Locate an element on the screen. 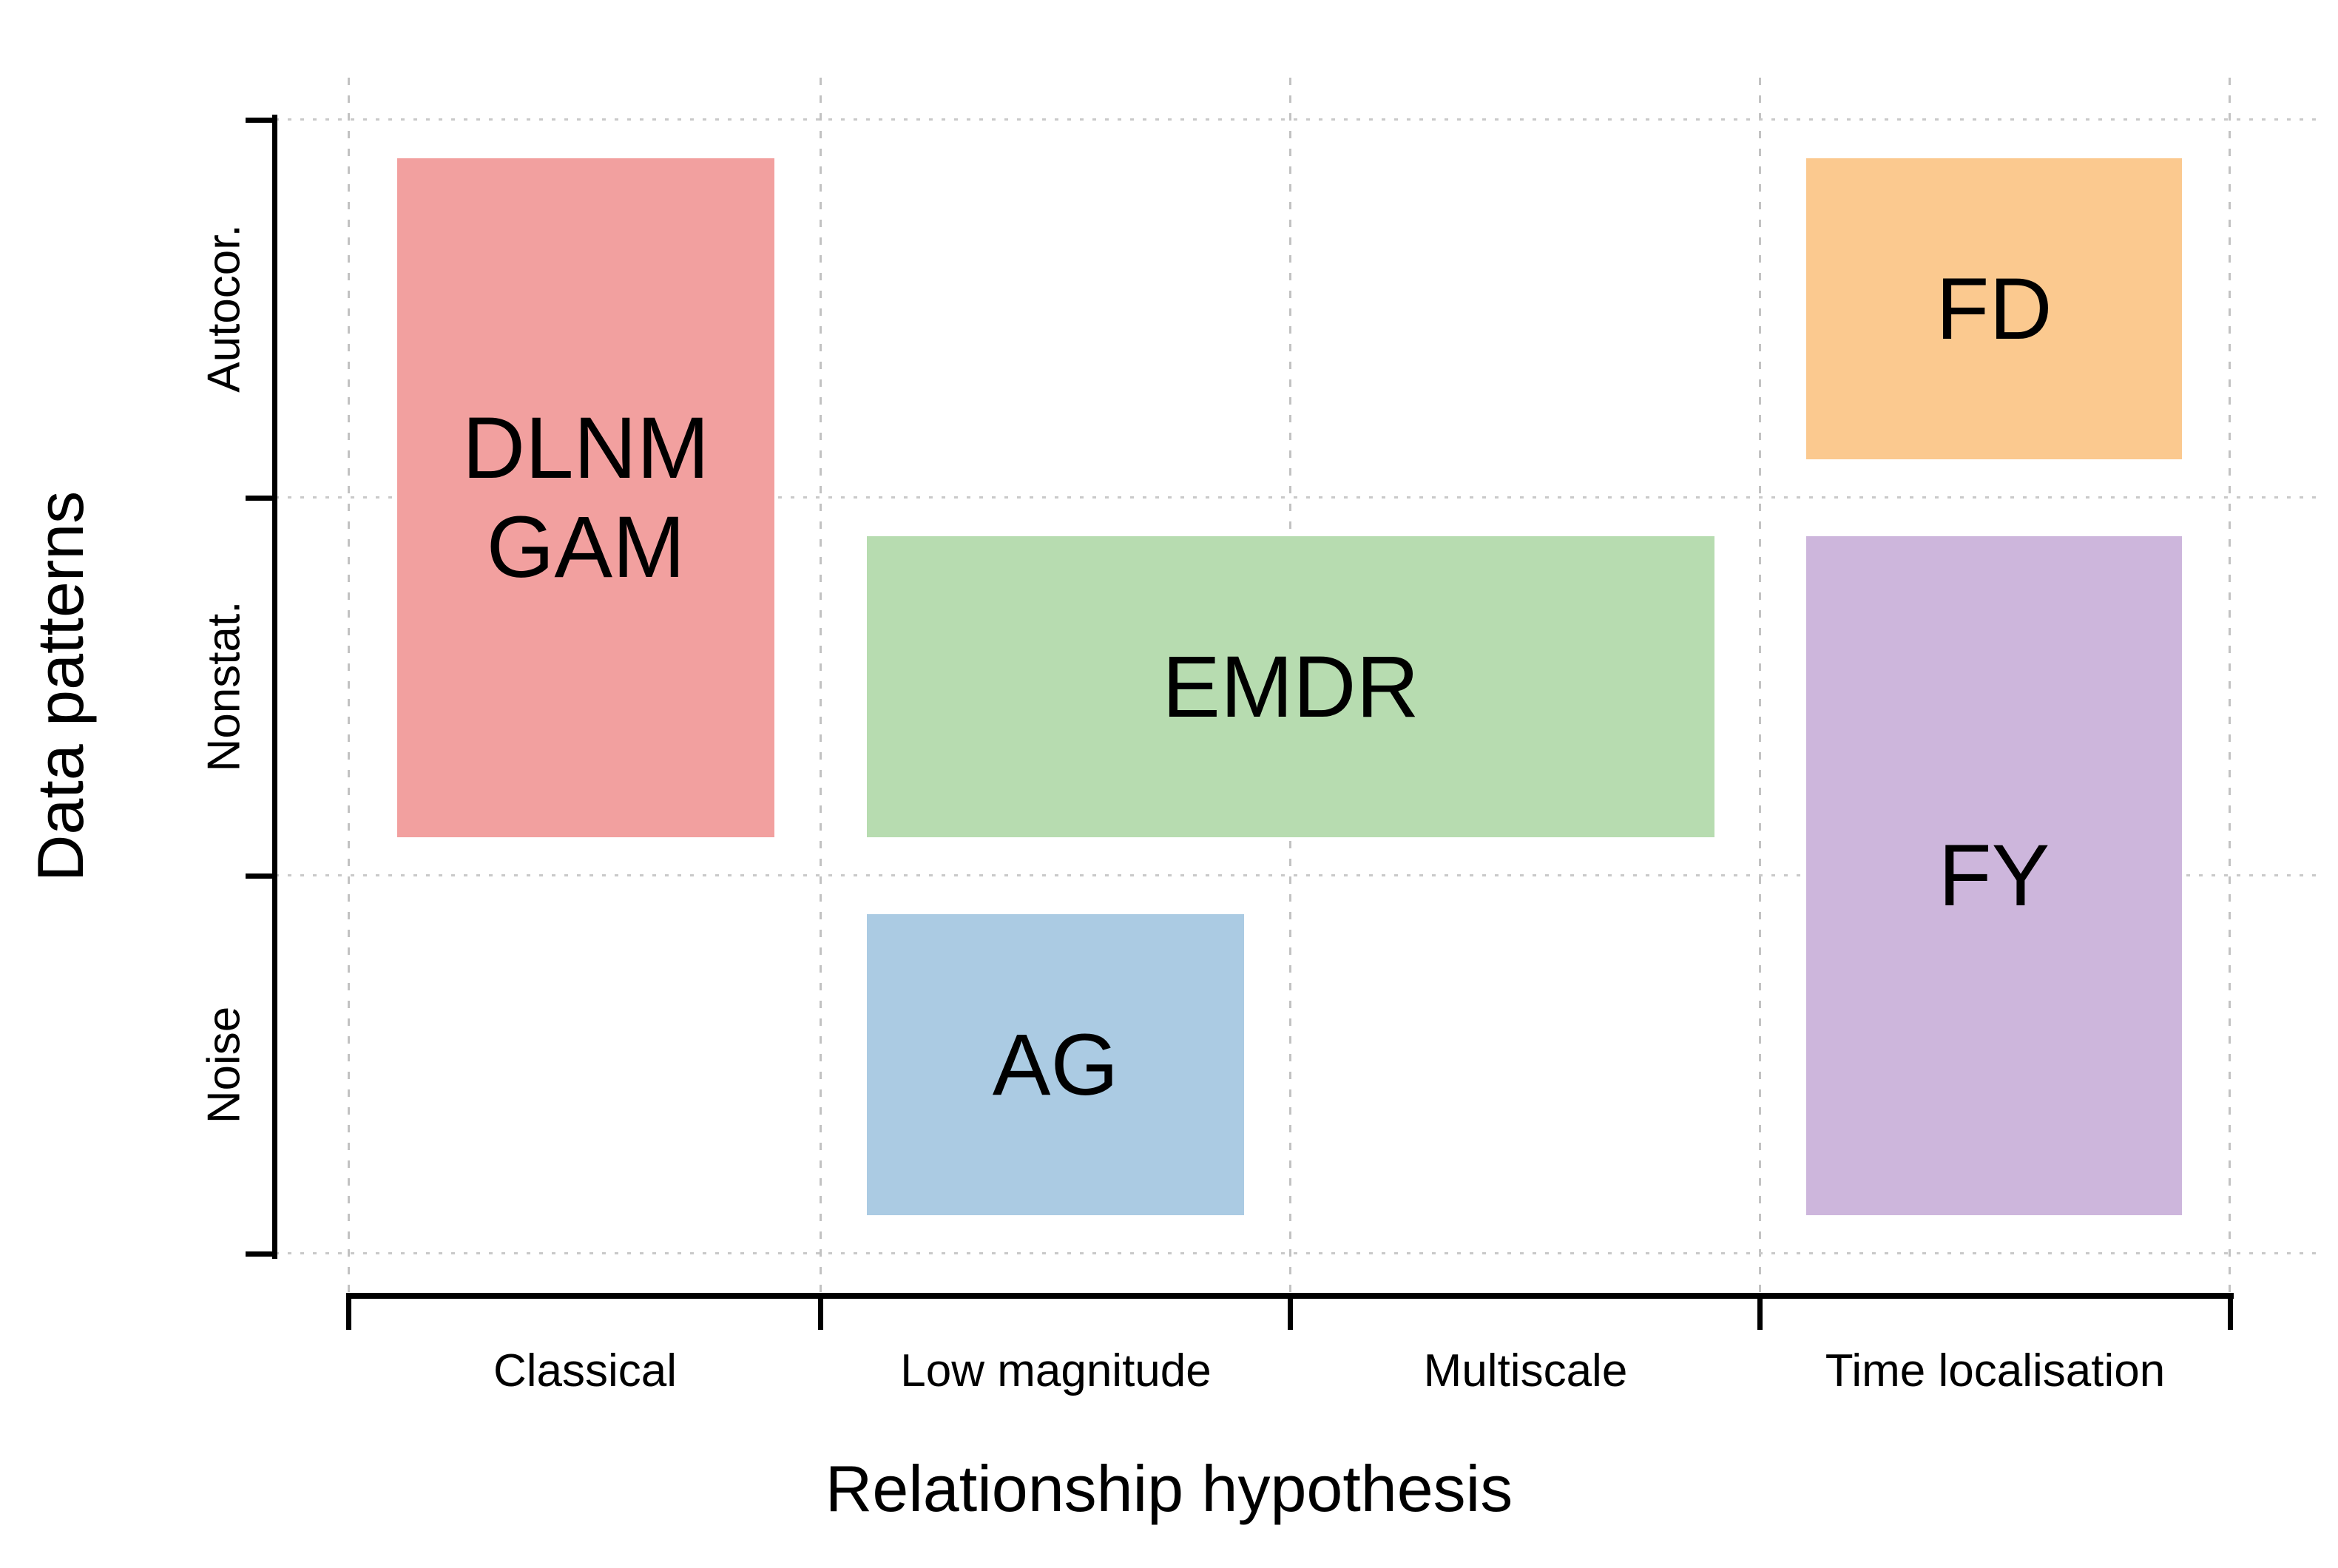 This screenshot has height=1568, width=2338. x-tick-label-classical: Classical is located at coordinates (585, 1370).